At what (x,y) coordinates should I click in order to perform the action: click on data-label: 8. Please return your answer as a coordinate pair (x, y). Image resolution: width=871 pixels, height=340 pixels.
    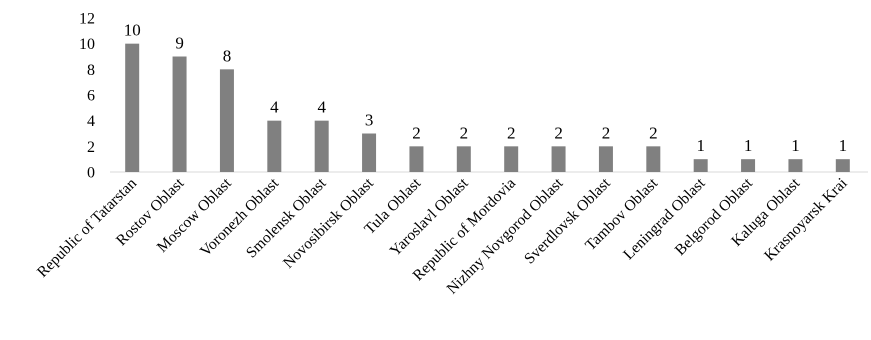
    Looking at the image, I should click on (227, 55).